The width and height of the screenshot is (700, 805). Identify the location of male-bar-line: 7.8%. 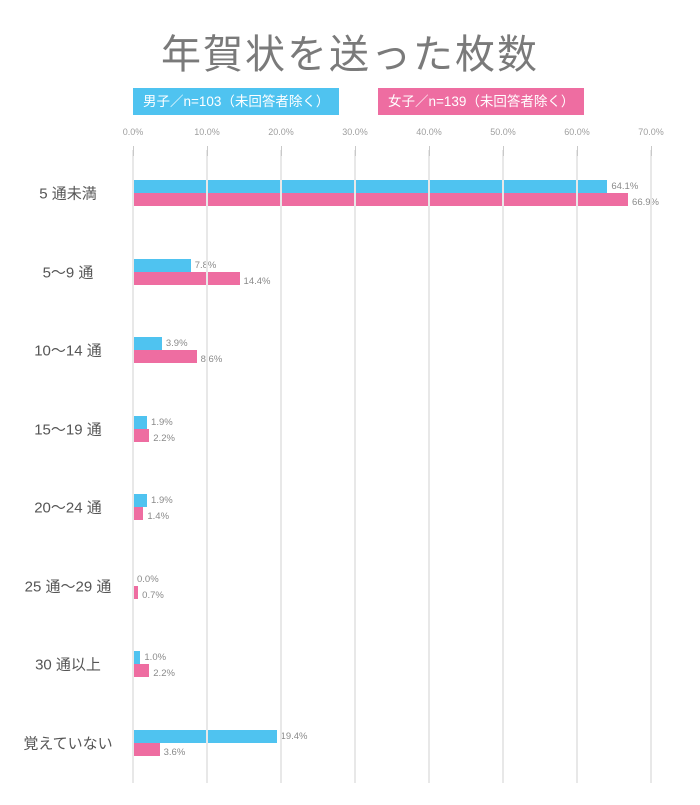
(392, 265).